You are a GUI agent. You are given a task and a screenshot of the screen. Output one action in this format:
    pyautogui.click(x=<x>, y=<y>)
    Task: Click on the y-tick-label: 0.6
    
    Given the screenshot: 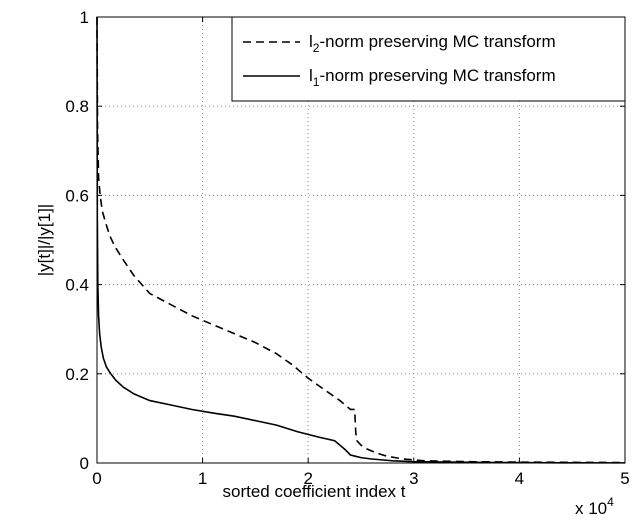 What is the action you would take?
    pyautogui.click(x=77, y=195)
    